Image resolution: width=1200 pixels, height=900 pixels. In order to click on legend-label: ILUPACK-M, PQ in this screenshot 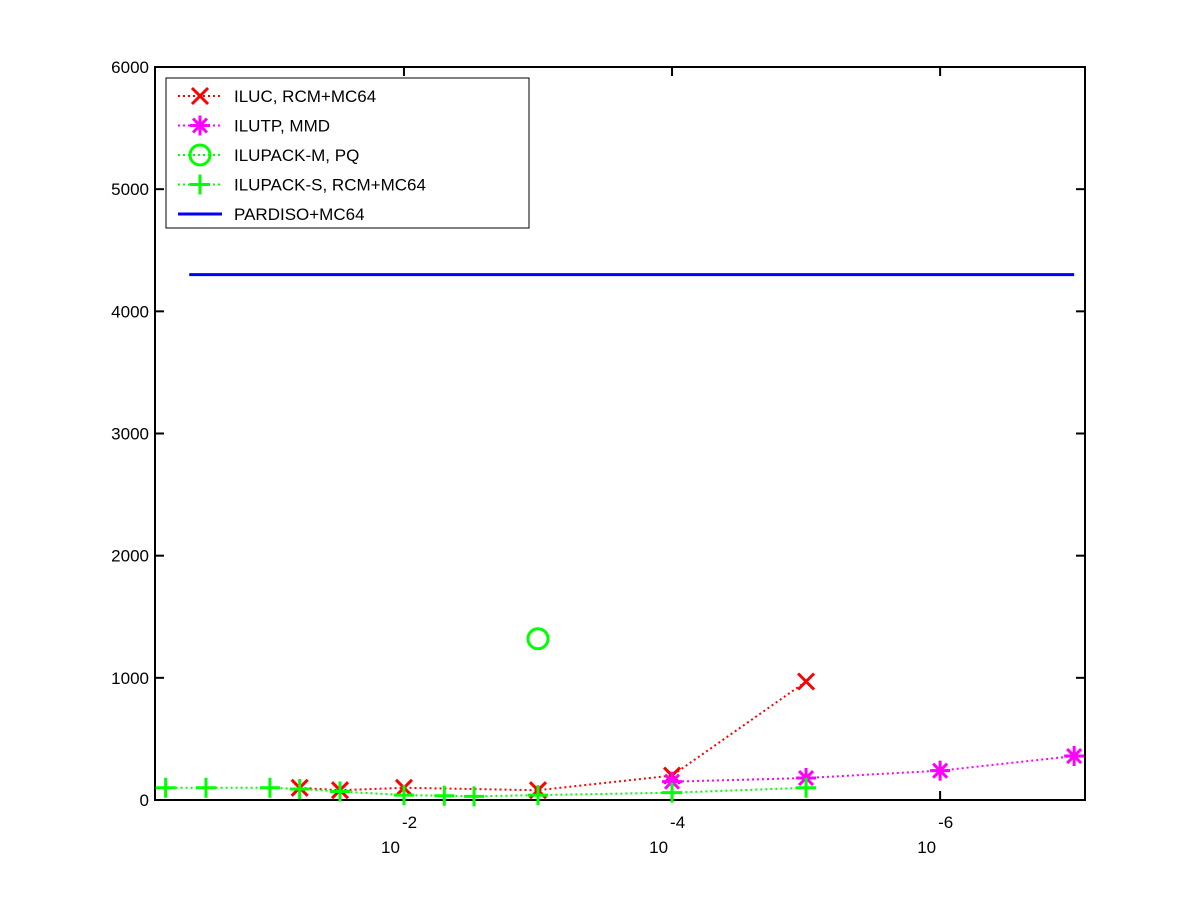, I will do `click(296, 155)`.